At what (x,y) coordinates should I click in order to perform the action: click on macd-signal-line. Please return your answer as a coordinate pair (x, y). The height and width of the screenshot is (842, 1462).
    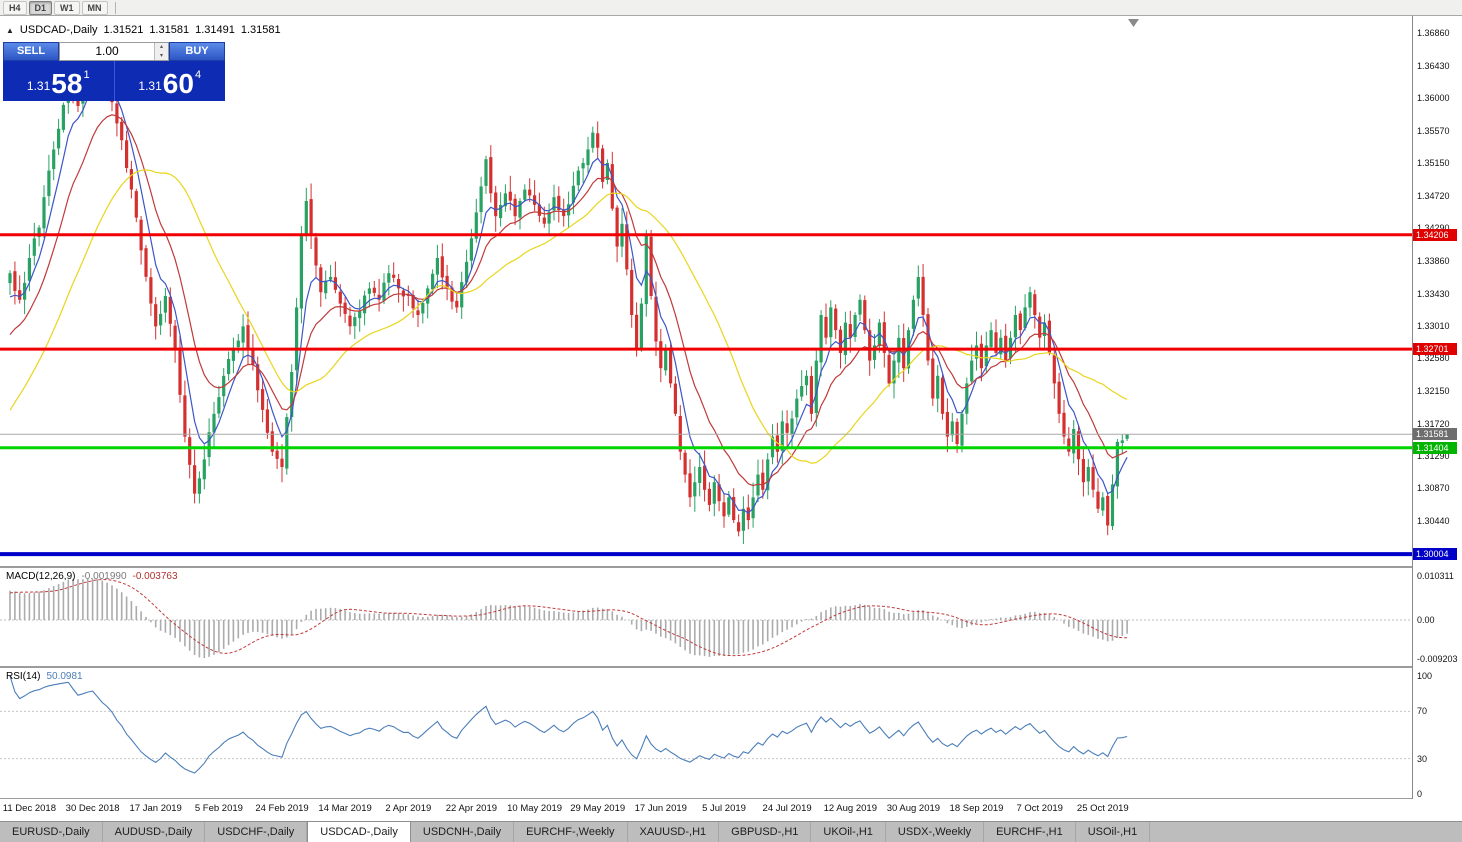
    Looking at the image, I should click on (568, 617).